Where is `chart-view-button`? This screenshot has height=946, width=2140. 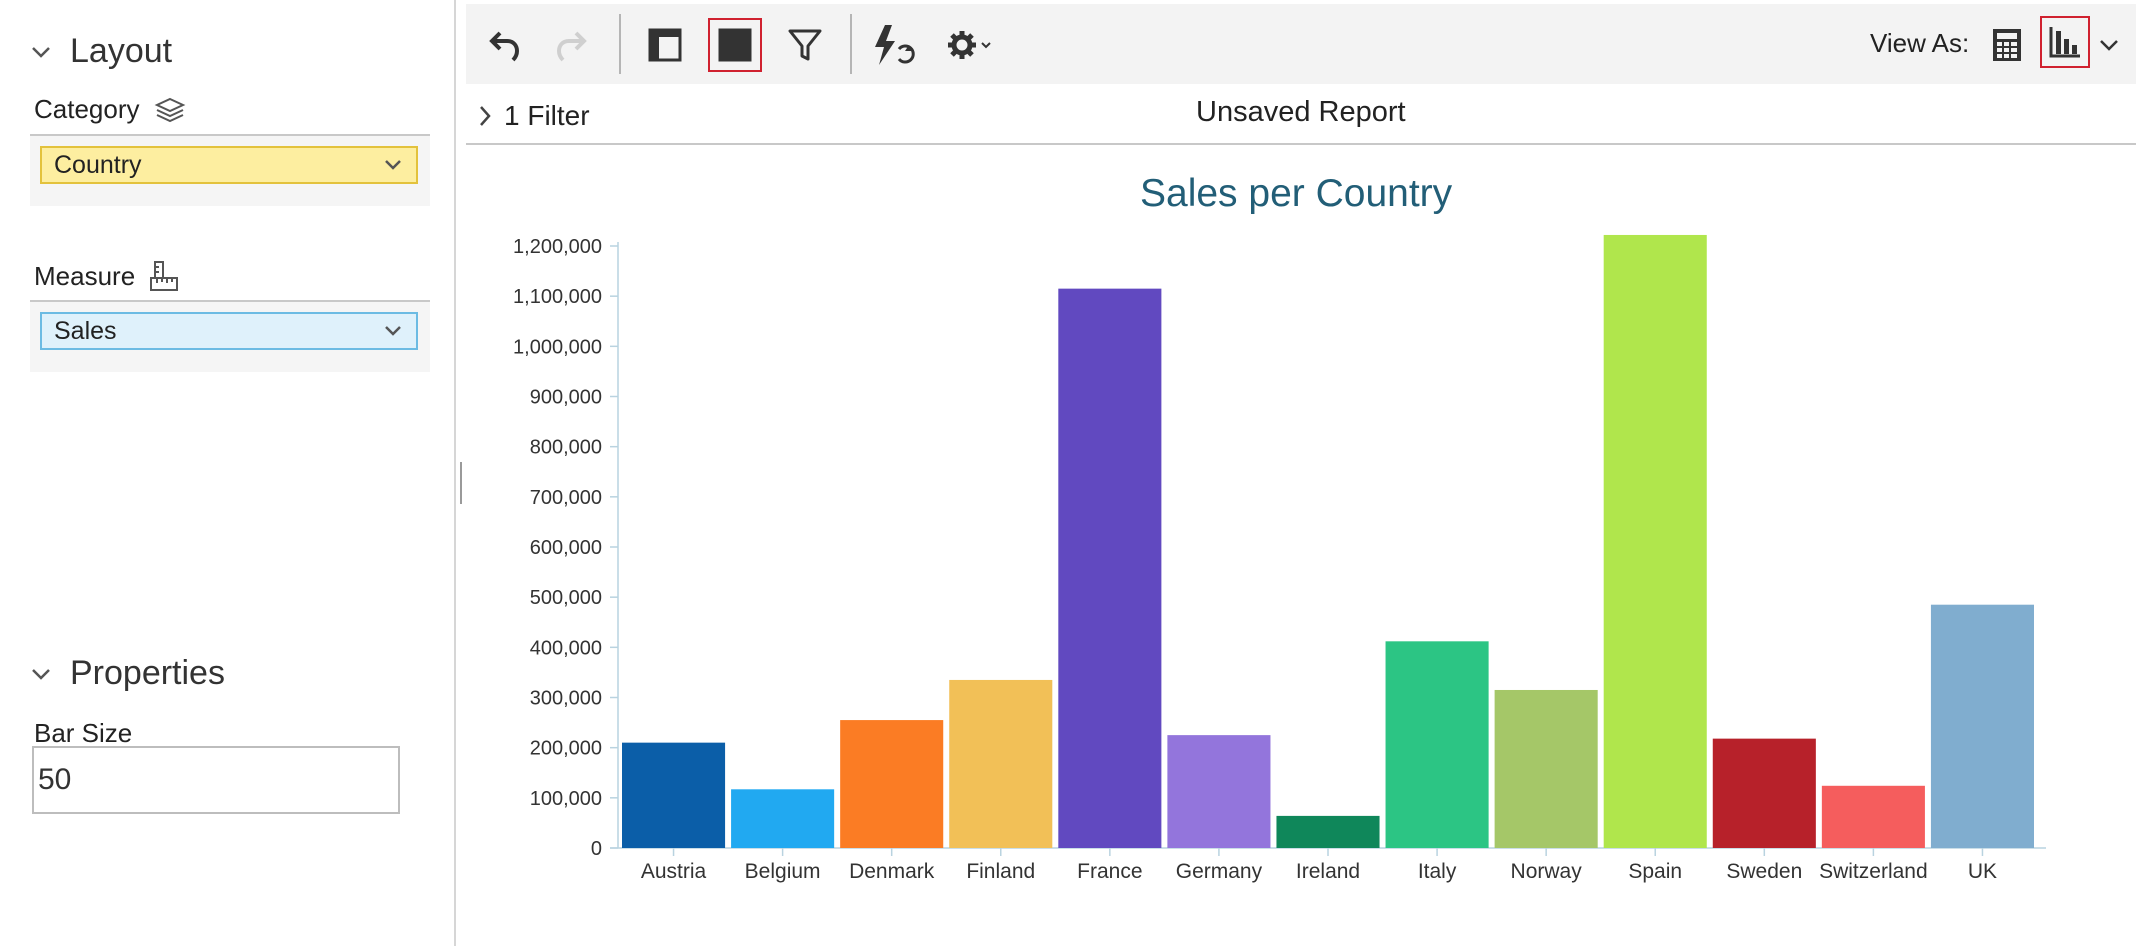 chart-view-button is located at coordinates (2065, 42).